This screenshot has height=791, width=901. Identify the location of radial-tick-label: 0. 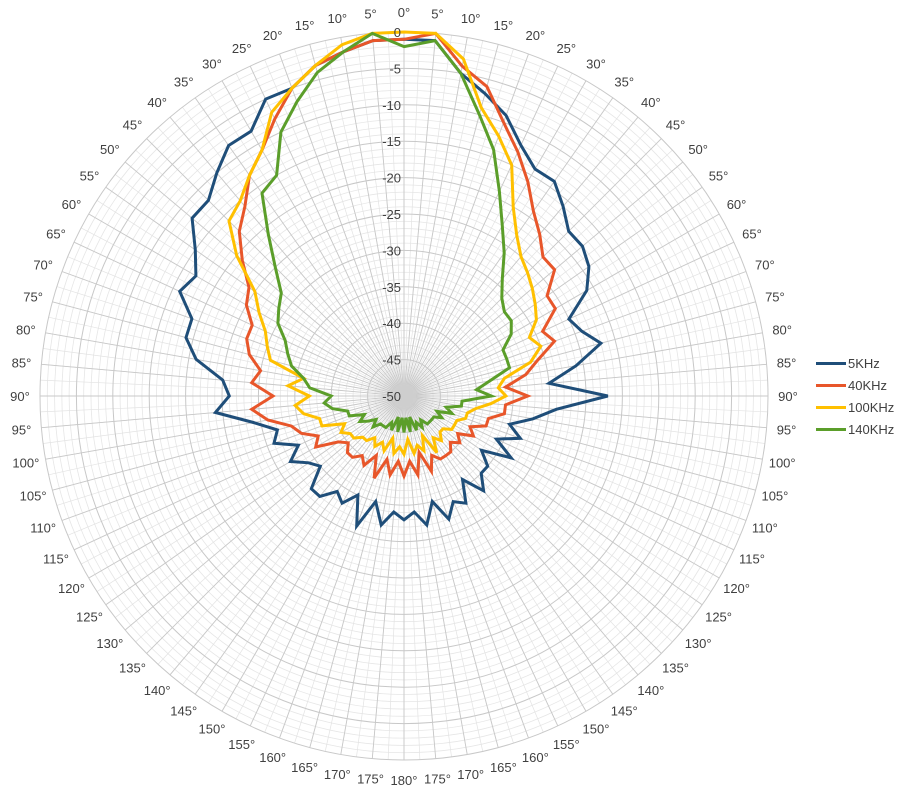
(397, 32).